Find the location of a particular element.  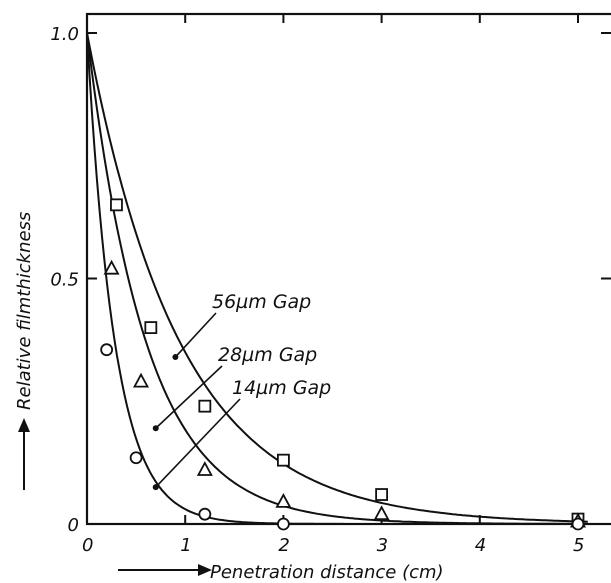

x-tick-label-3: 3 is located at coordinates (382, 545).